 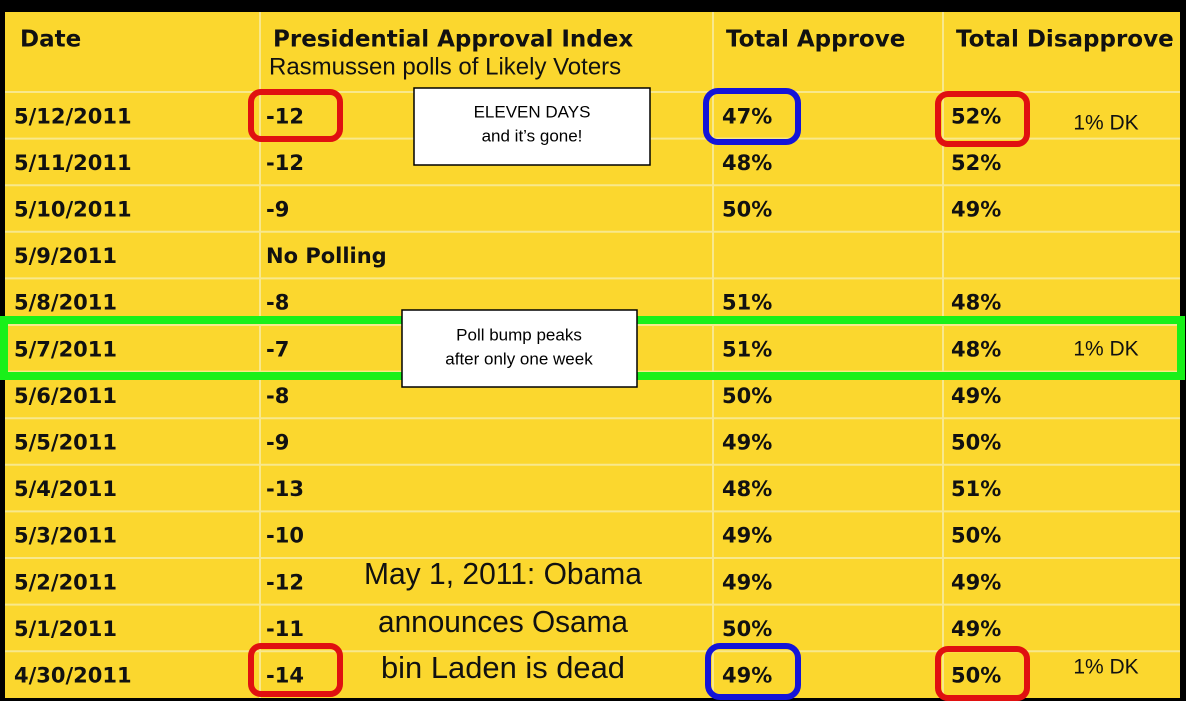 I want to click on callout-text: after only one week, so click(x=519, y=358).